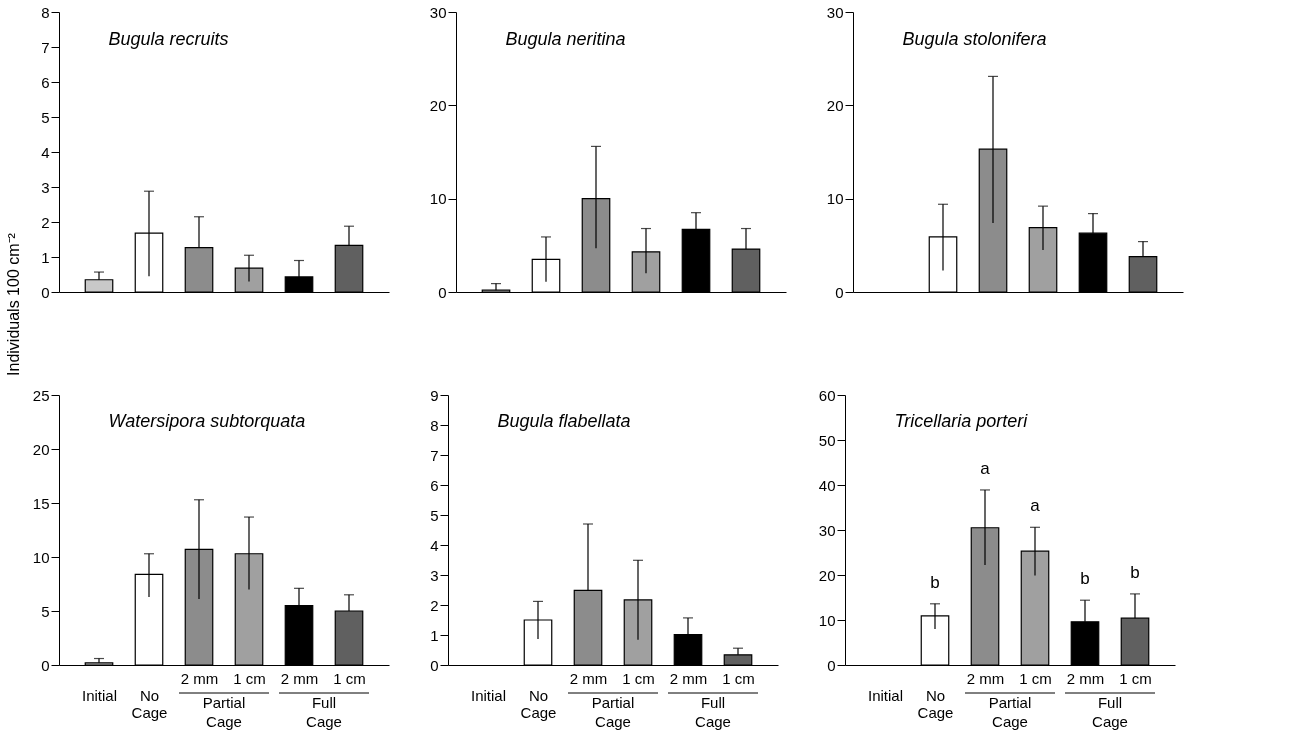 This screenshot has height=734, width=1302. Describe the element at coordinates (827, 395) in the screenshot. I see `y-tick-label: 60` at that location.